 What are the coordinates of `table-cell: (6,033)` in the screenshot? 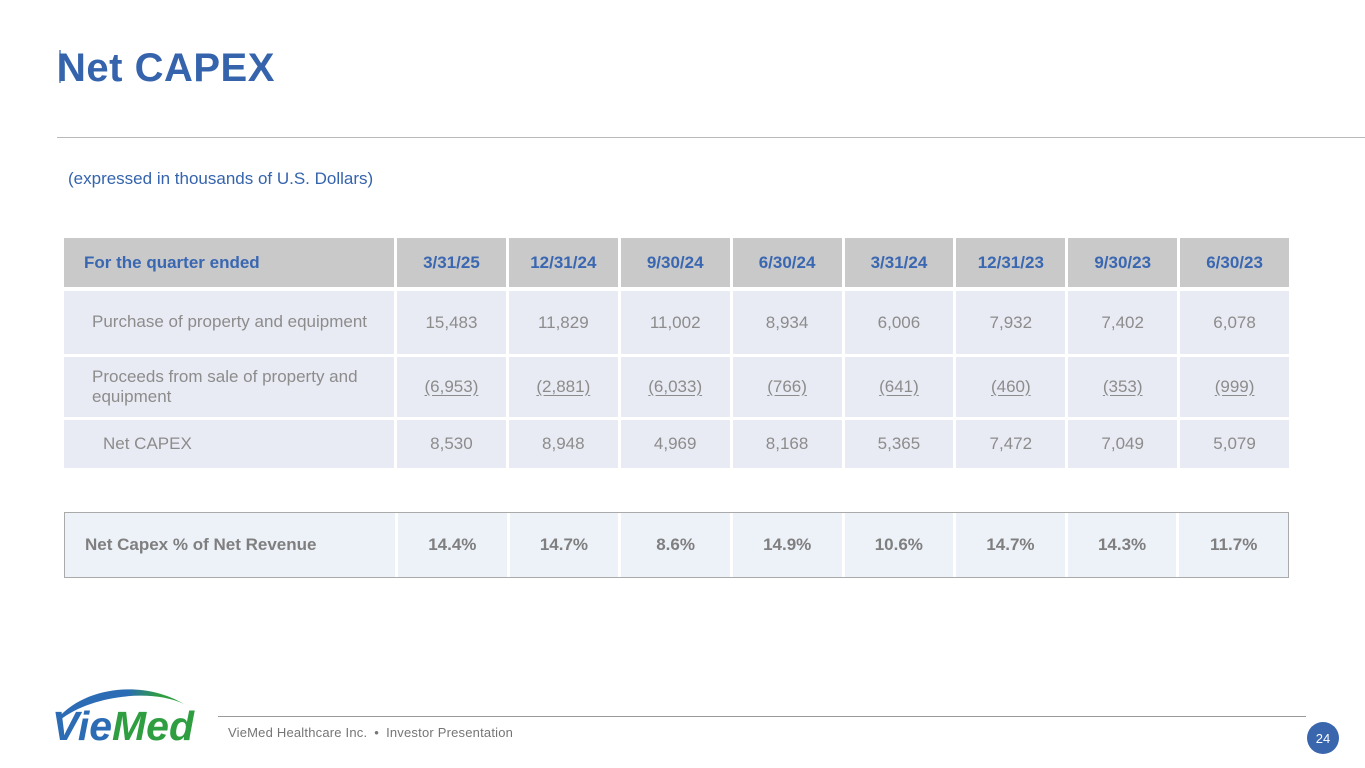 It's located at (675, 387).